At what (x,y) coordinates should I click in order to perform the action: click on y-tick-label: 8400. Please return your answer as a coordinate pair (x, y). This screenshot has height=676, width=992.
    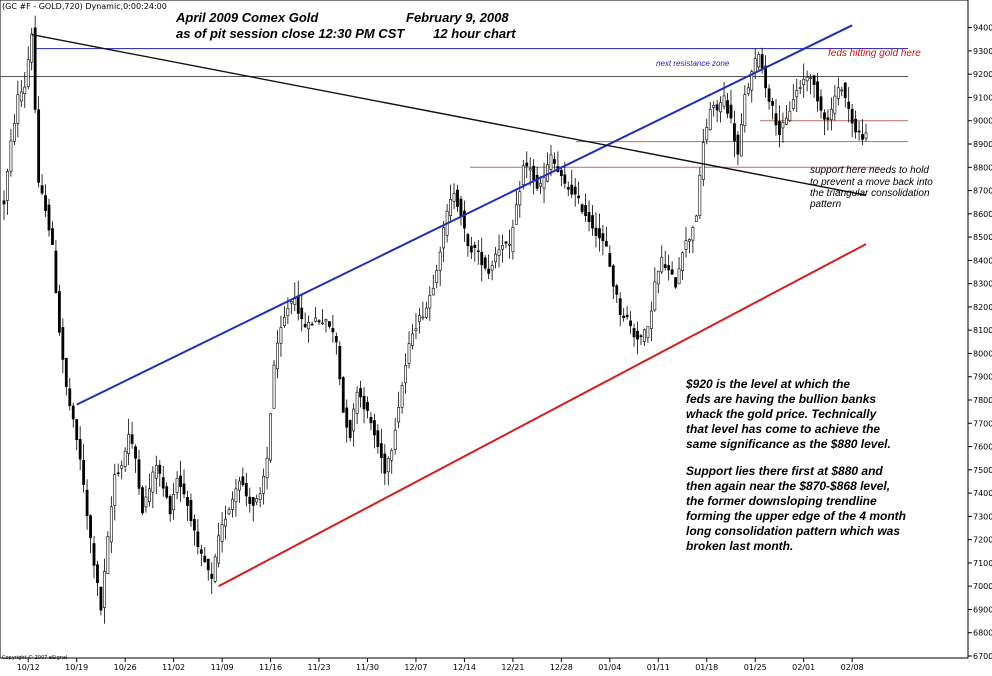
    Looking at the image, I should click on (982, 260).